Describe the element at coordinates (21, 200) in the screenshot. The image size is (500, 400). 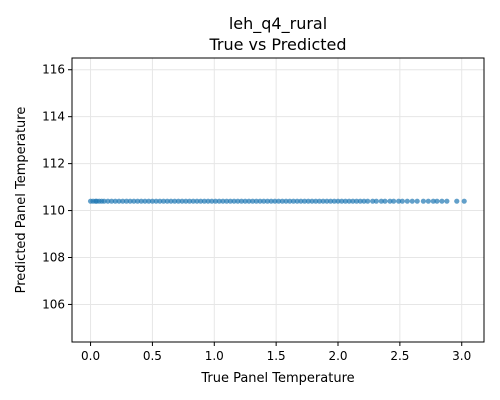
I see `y-axis-label: Predicted Panel Temperature` at that location.